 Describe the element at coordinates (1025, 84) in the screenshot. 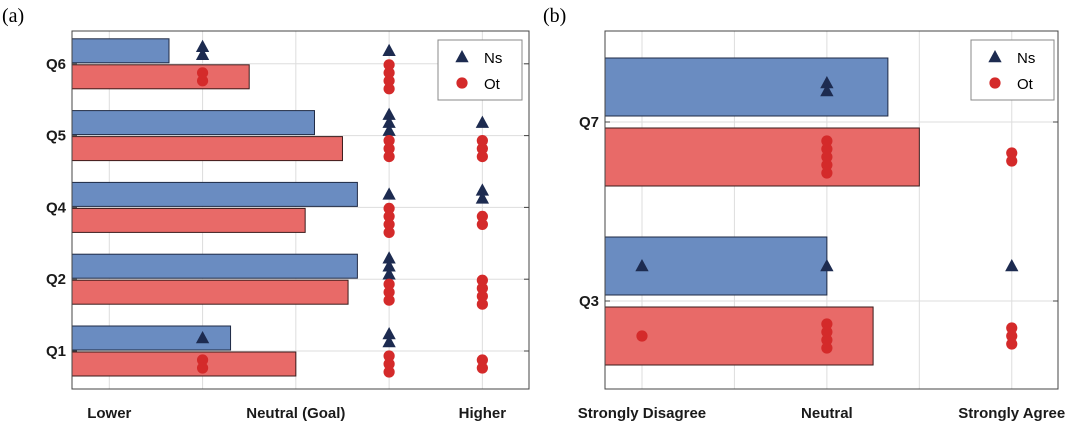

I see `legend-label-ot: Ot` at that location.